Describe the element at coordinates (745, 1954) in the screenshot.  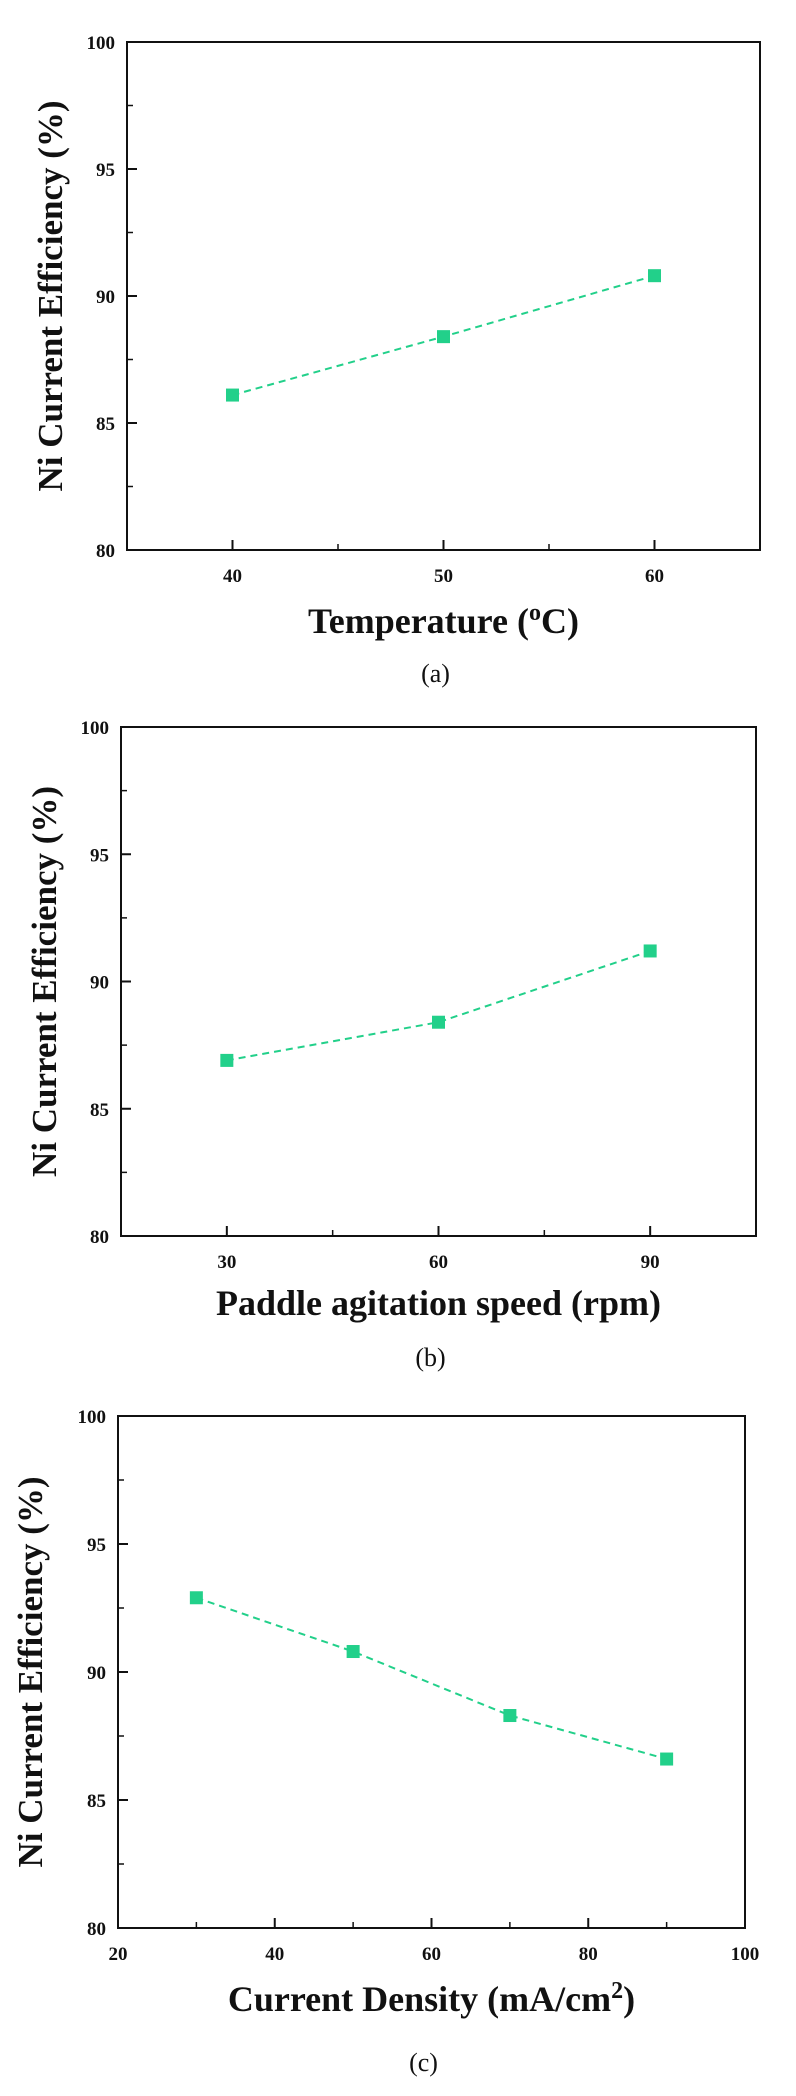
I see `x-tick-label: 100` at that location.